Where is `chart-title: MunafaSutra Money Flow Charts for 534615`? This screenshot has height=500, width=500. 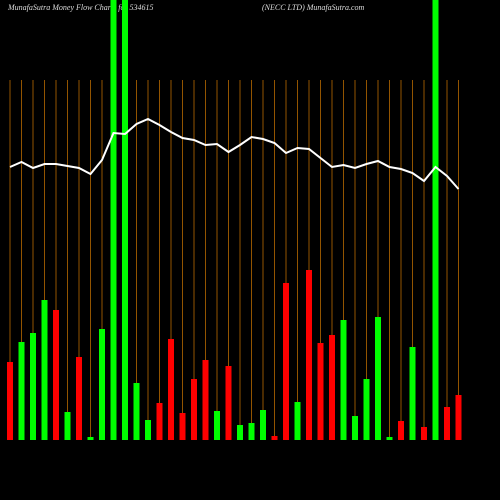 chart-title: MunafaSutra Money Flow Charts for 534615 is located at coordinates (80, 7).